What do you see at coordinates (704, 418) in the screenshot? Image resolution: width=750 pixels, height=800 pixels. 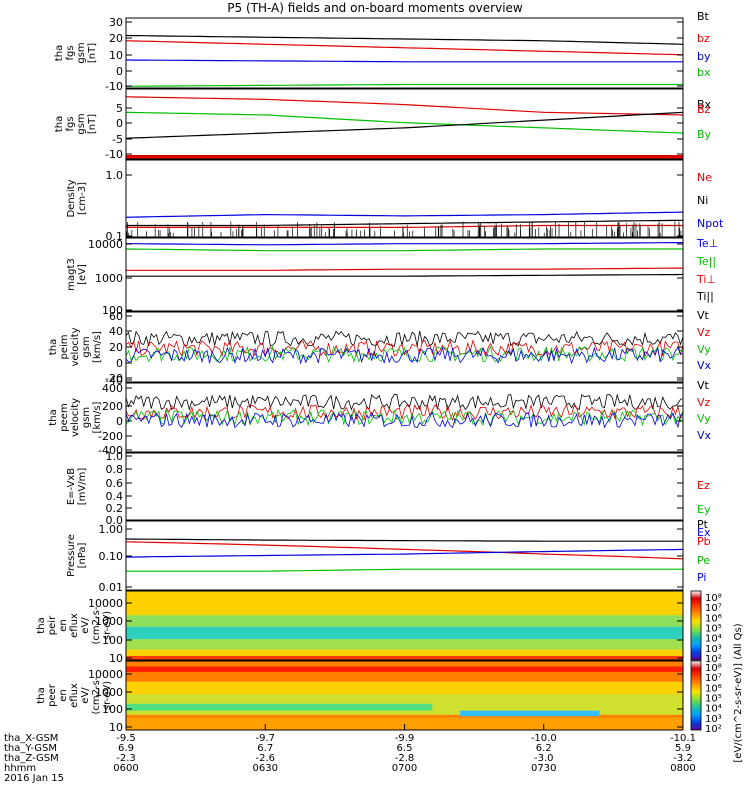 I see `legend-entry: Vy` at bounding box center [704, 418].